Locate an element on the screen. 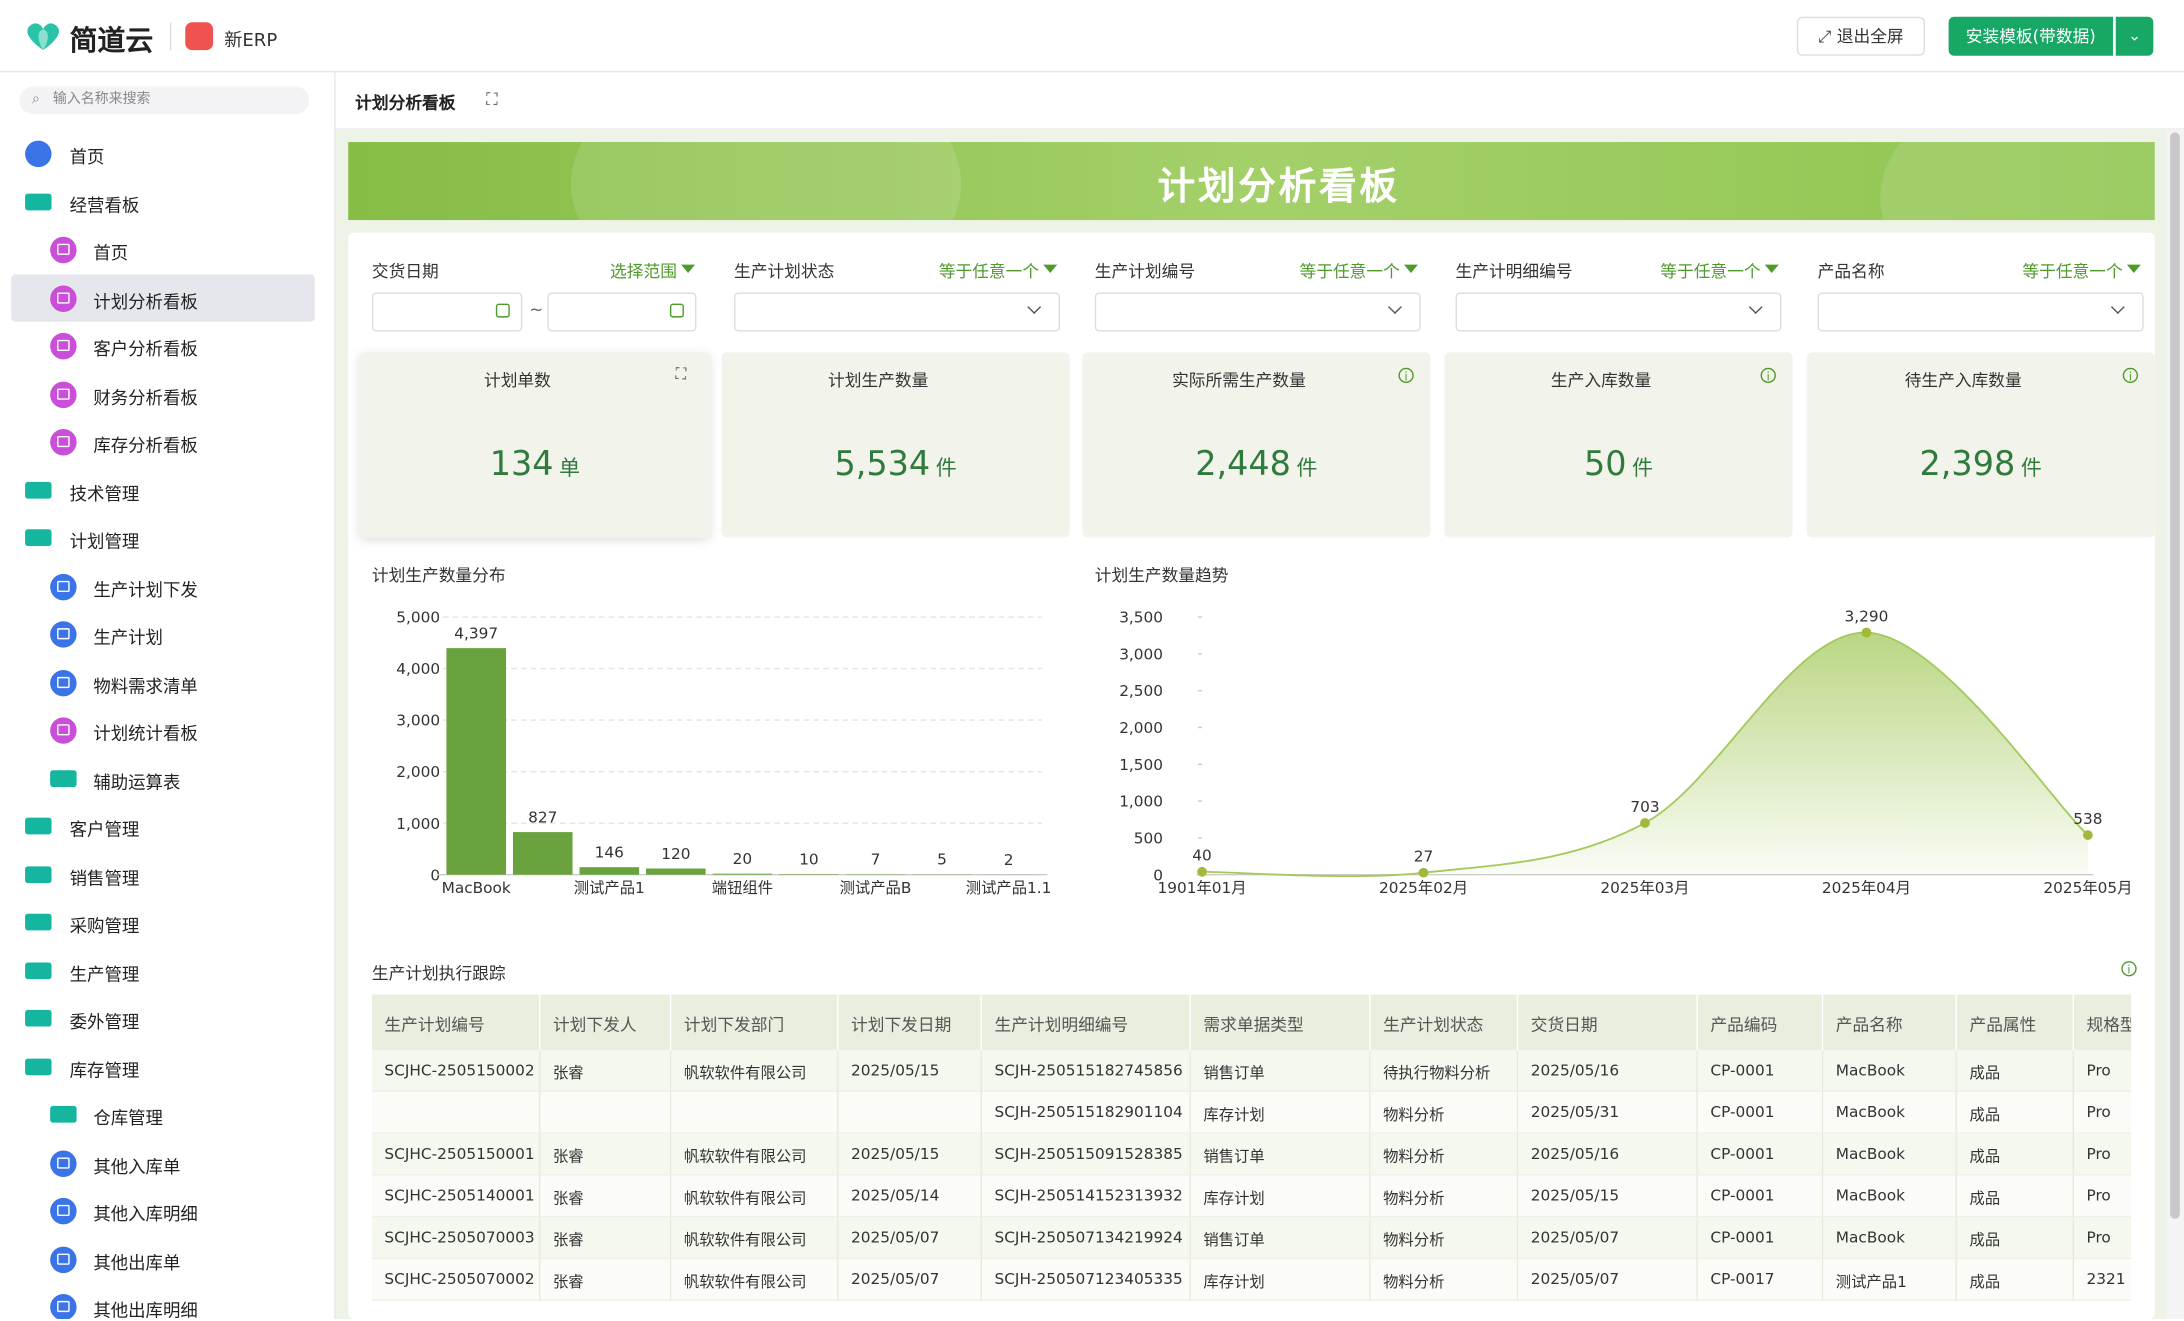 The image size is (2184, 1321). filter-label: 生产计划状态 is located at coordinates (784, 271).